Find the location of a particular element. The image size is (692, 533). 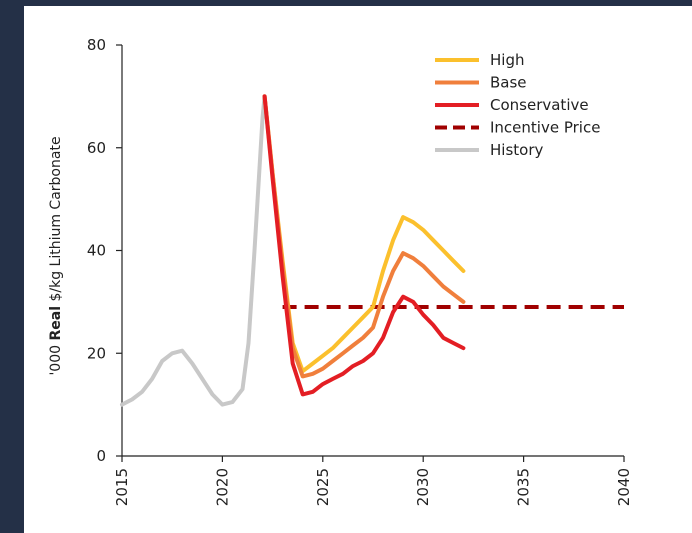

y-tick-label: 40 is located at coordinates (96, 251).